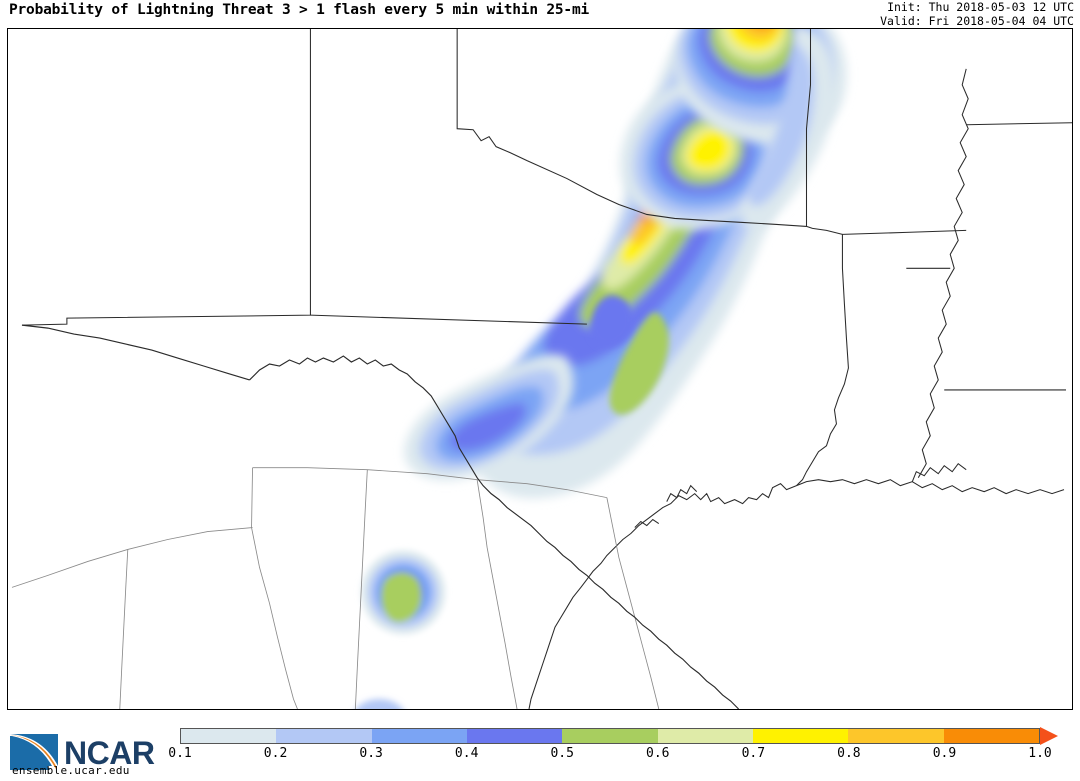  What do you see at coordinates (71, 770) in the screenshot?
I see `ncar-url: ensemble.ucar.edu` at bounding box center [71, 770].